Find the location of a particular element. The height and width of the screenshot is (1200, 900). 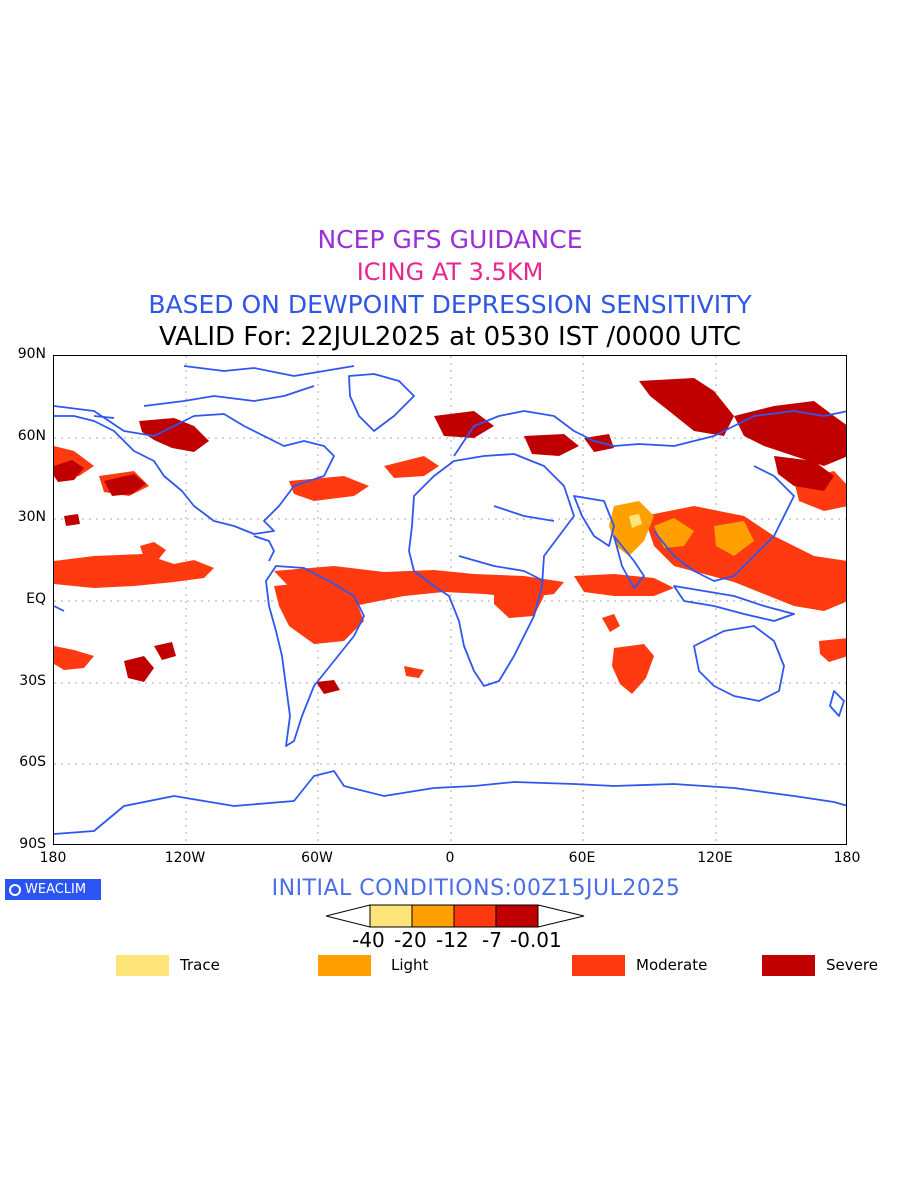

colorbar is located at coordinates (455, 916).